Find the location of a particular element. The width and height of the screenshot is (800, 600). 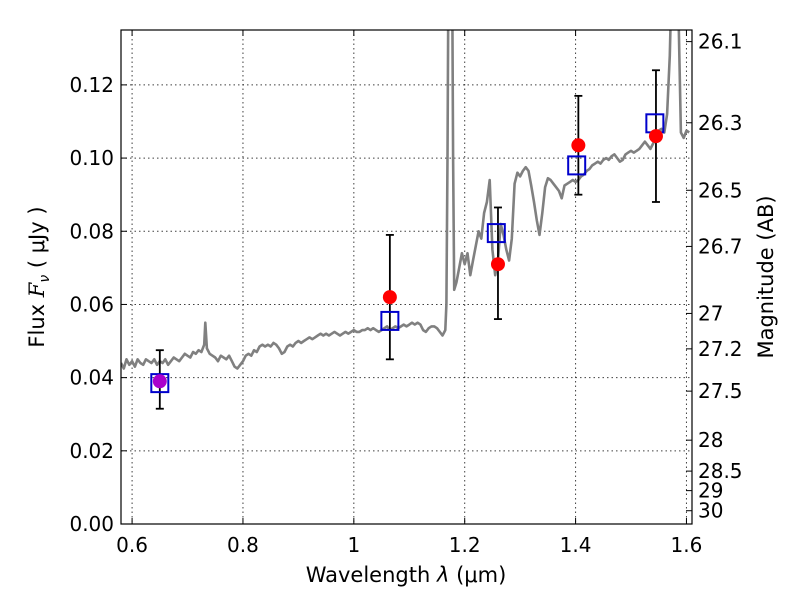

magnitude-tick-label: 27.2 is located at coordinates (720, 349).